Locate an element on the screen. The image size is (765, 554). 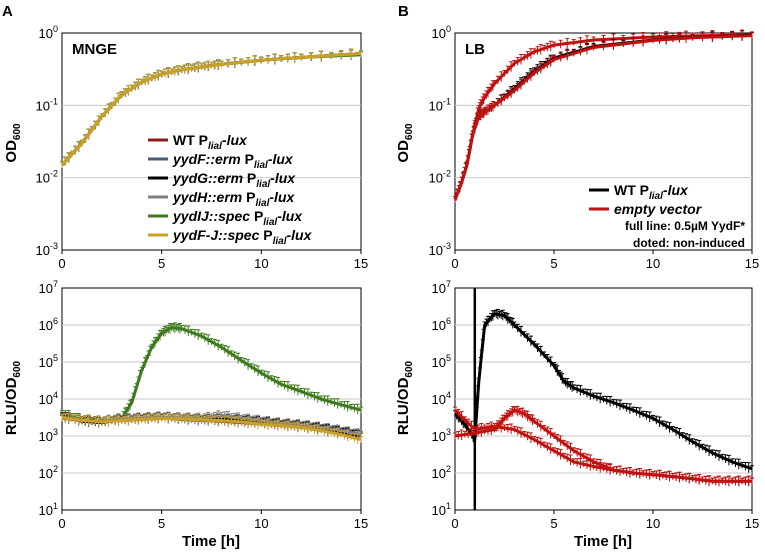
panel-label-mnge: MNGE is located at coordinates (94, 49).